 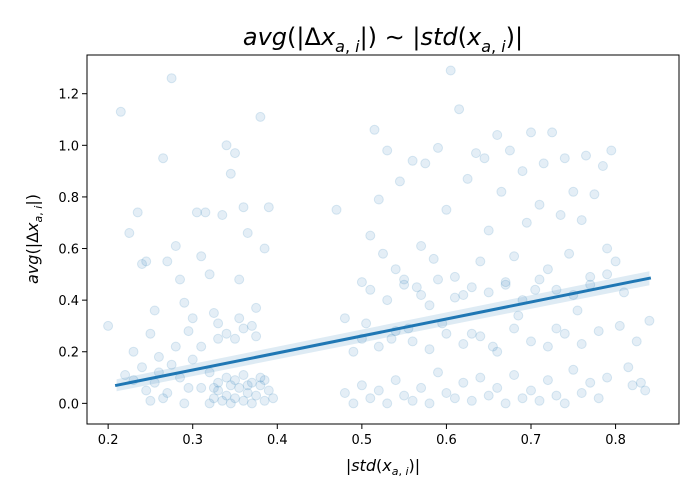 I want to click on x-tick-label: 0.2, so click(x=108, y=440).